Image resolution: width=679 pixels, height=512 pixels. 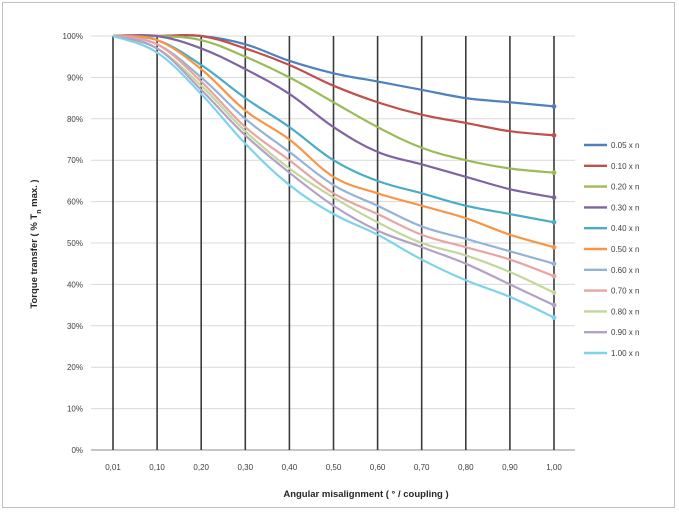 I want to click on x-tick-label: 0,01, so click(x=113, y=467).